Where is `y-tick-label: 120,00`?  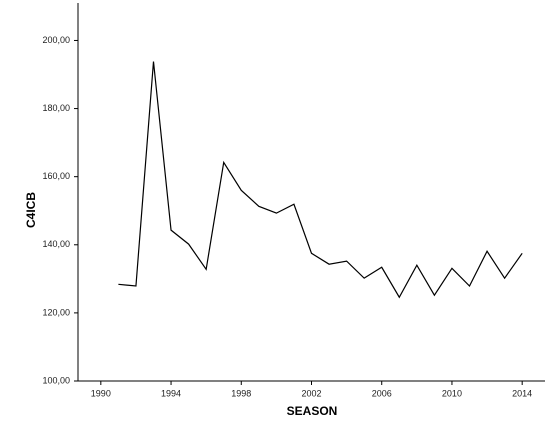
y-tick-label: 120,00 is located at coordinates (56, 312).